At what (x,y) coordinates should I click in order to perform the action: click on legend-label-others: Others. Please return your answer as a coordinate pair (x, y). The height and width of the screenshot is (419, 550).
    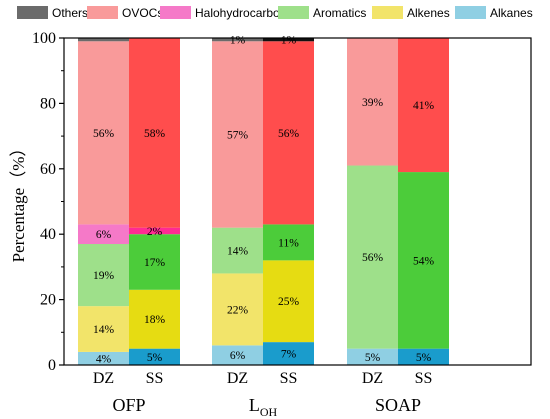
    Looking at the image, I should click on (70, 13).